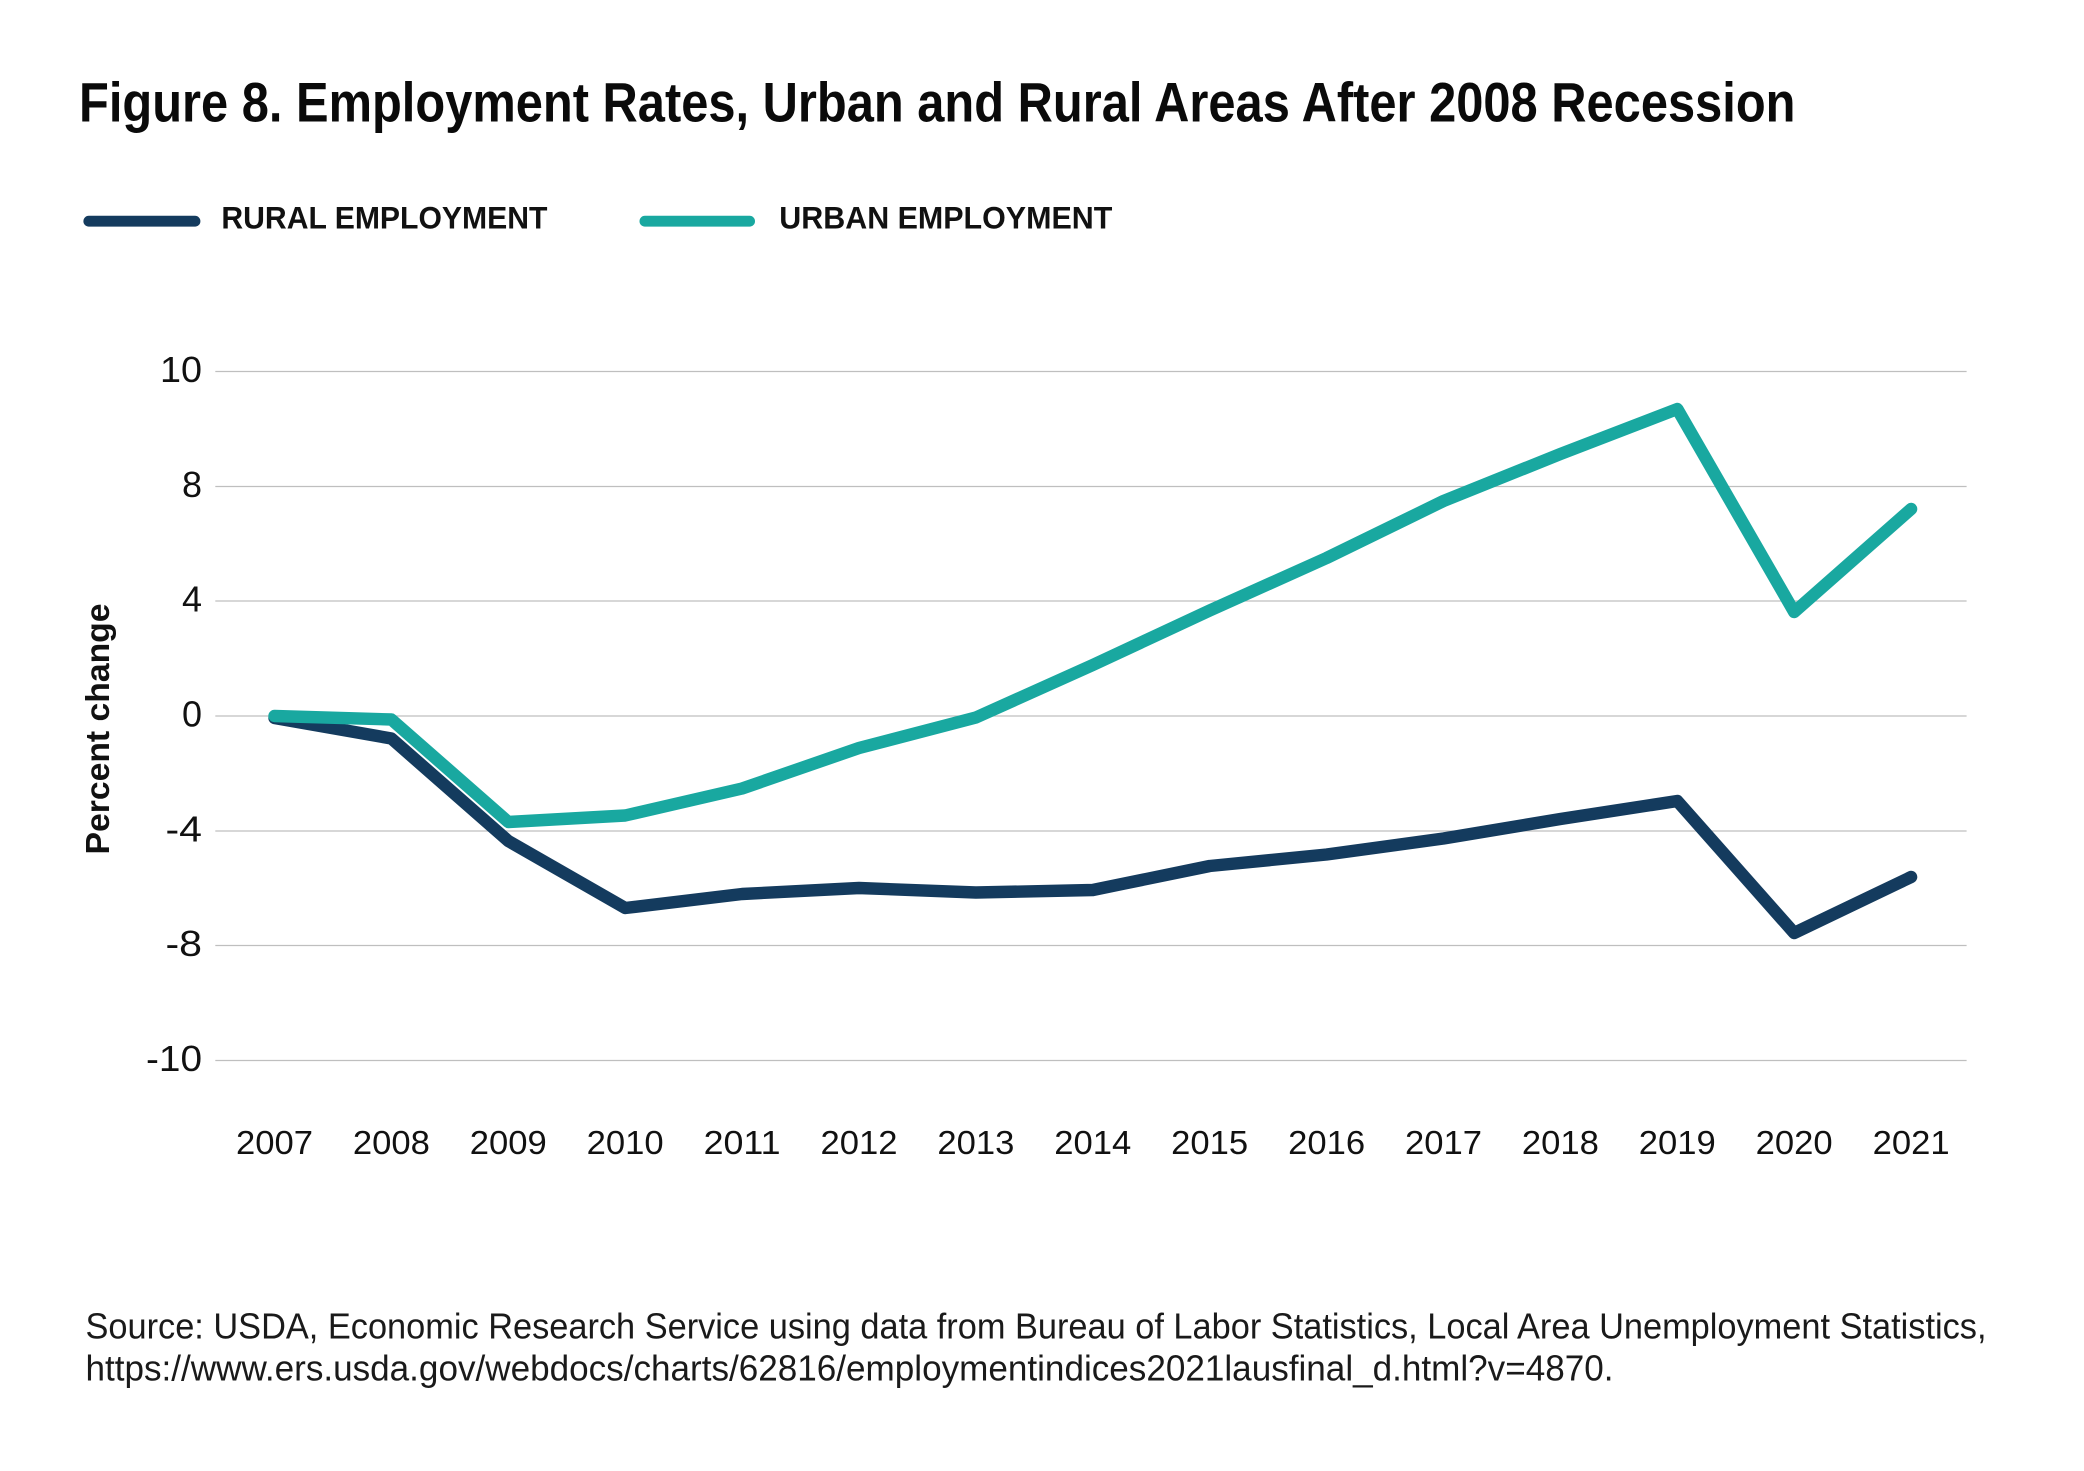 This screenshot has height=1471, width=2084. What do you see at coordinates (625, 1142) in the screenshot?
I see `svg-text: 2010` at bounding box center [625, 1142].